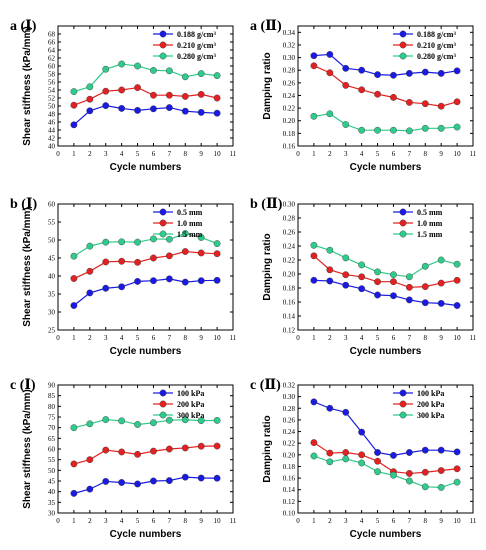  Describe the element at coordinates (52, 75) in the screenshot. I see `y-tick-label: 58` at that location.